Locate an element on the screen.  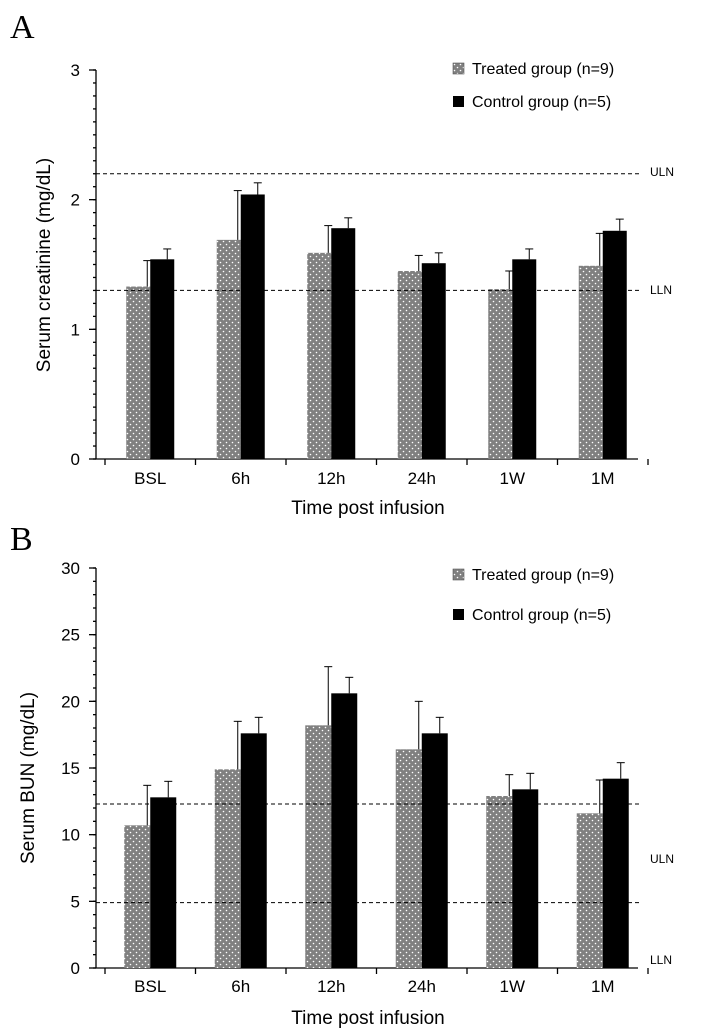
y-axis-title: Serum BUN (mg/dL) is located at coordinates (28, 778).